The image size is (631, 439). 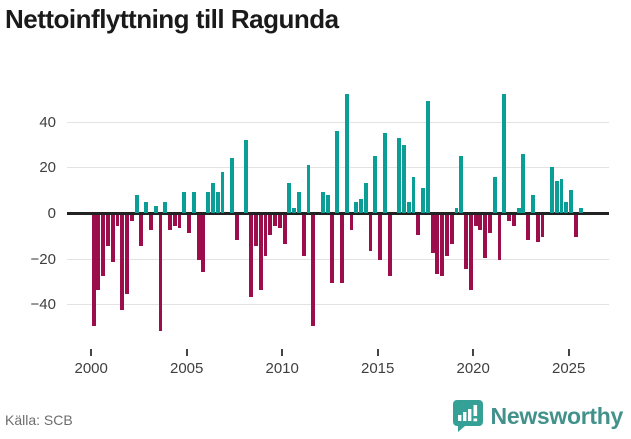 What do you see at coordinates (378, 368) in the screenshot?
I see `x-axis-tick-label: 2015` at bounding box center [378, 368].